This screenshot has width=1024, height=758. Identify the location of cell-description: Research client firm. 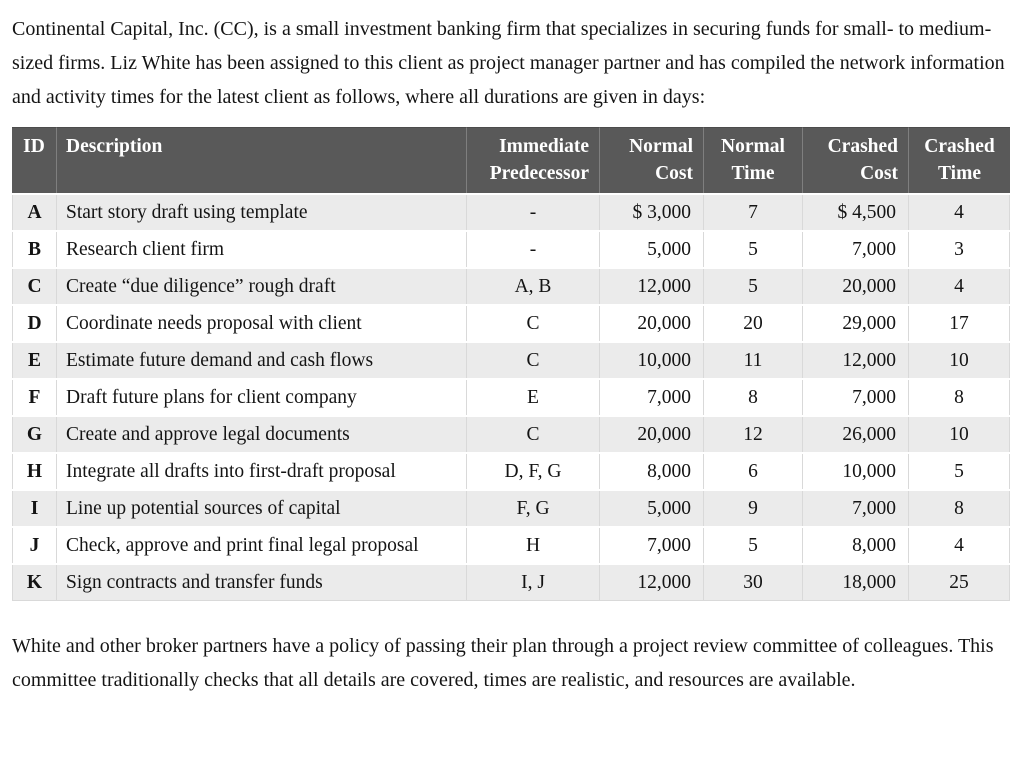
(262, 249).